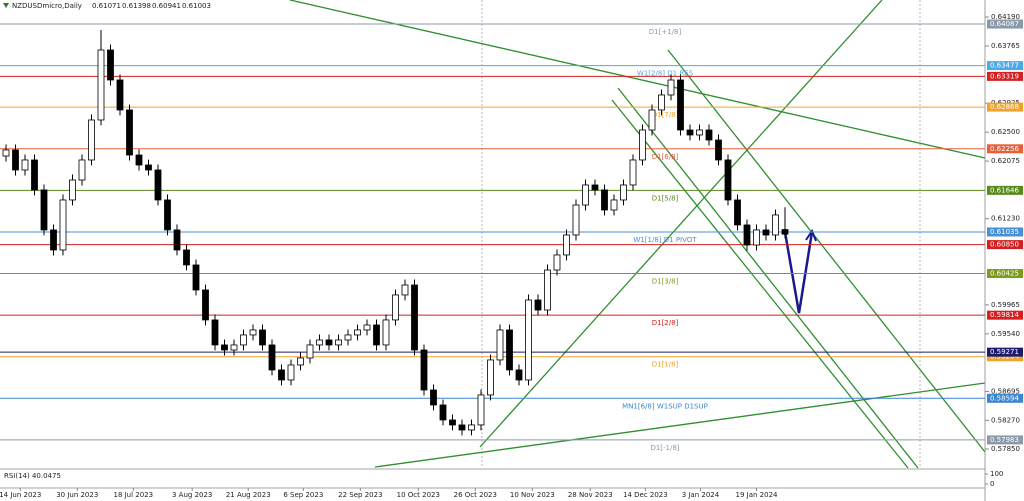 The width and height of the screenshot is (1024, 501). What do you see at coordinates (1005, 161) in the screenshot?
I see `y-tick-label: 0.62075` at bounding box center [1005, 161].